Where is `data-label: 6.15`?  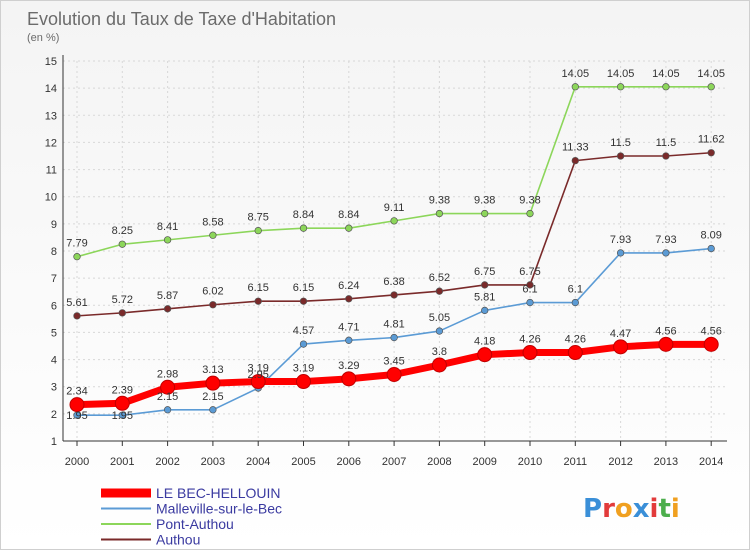 data-label: 6.15 is located at coordinates (257, 288).